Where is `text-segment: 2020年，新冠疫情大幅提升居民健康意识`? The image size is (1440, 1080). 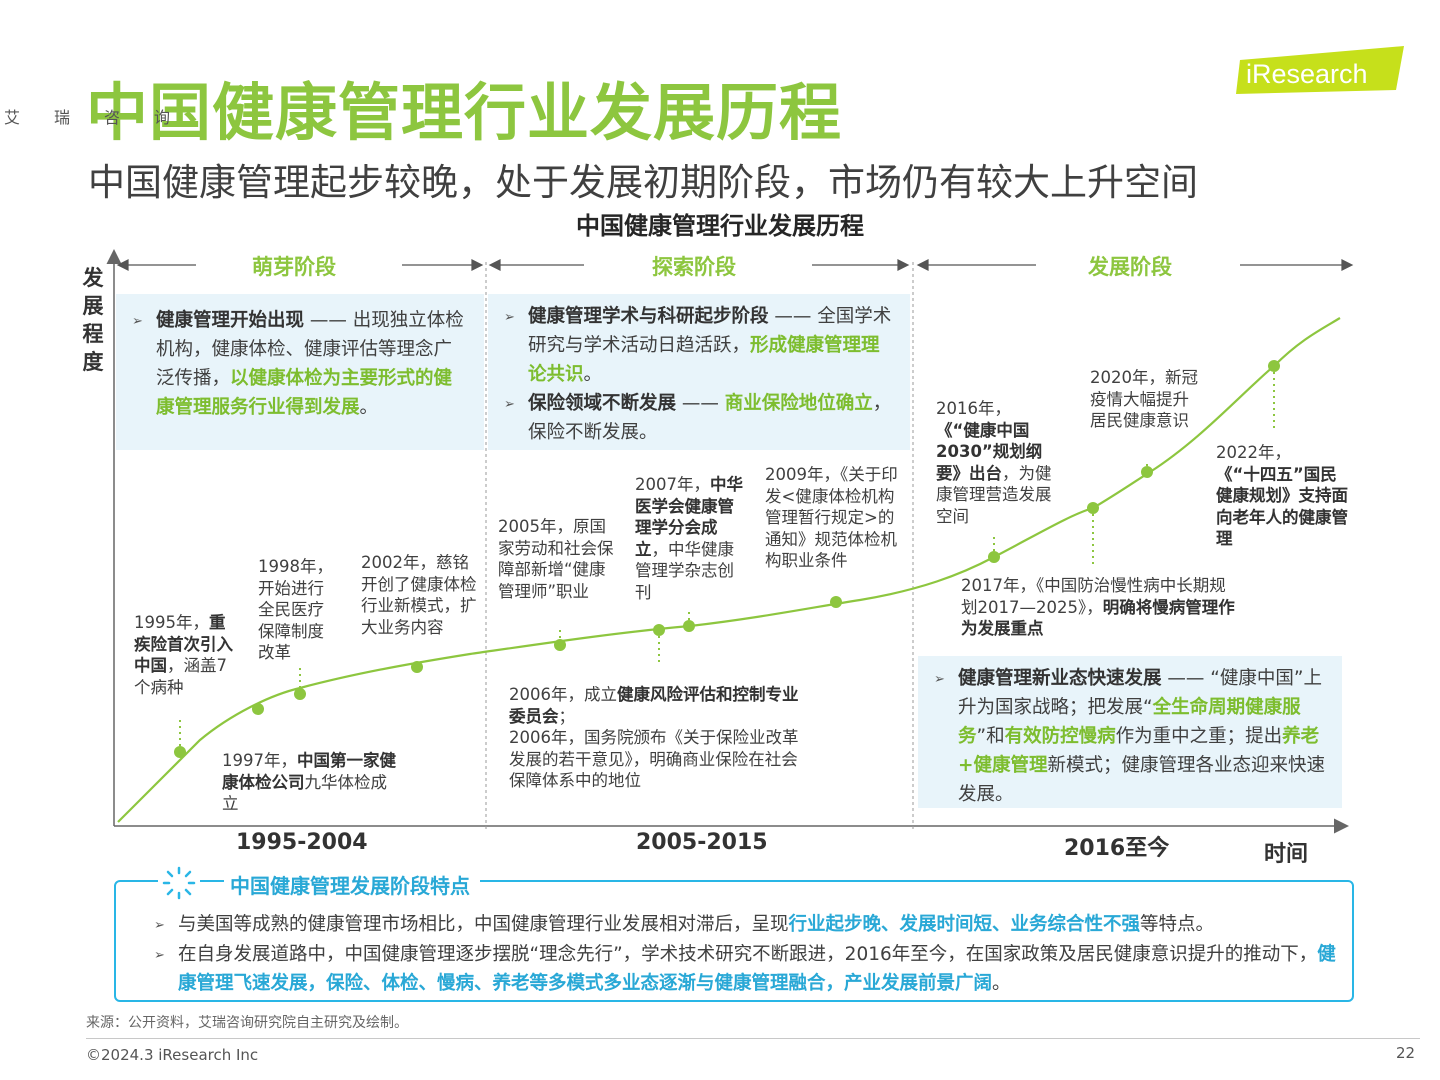 text-segment: 2020年，新冠疫情大幅提升居民健康意识 is located at coordinates (1144, 399).